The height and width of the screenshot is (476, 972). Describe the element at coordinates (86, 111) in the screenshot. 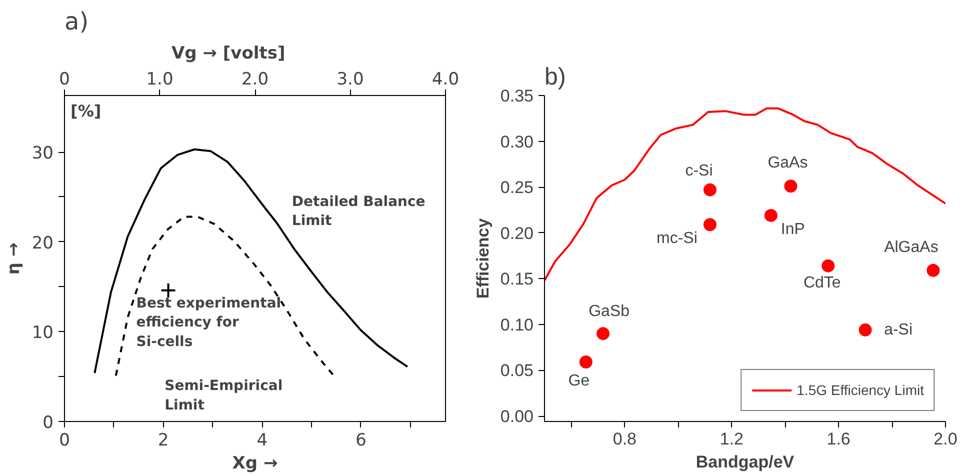

I see `annotation: [%]` at that location.